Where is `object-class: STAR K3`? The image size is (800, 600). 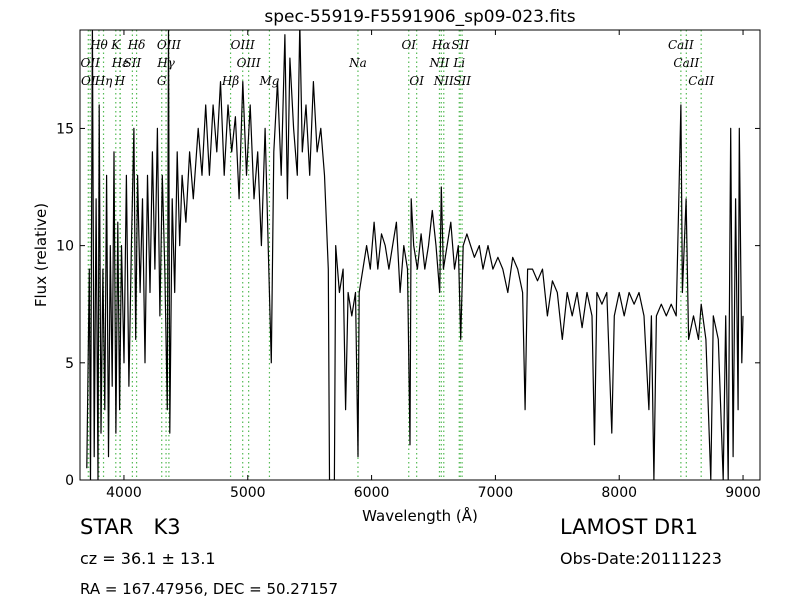 object-class: STAR K3 is located at coordinates (130, 527).